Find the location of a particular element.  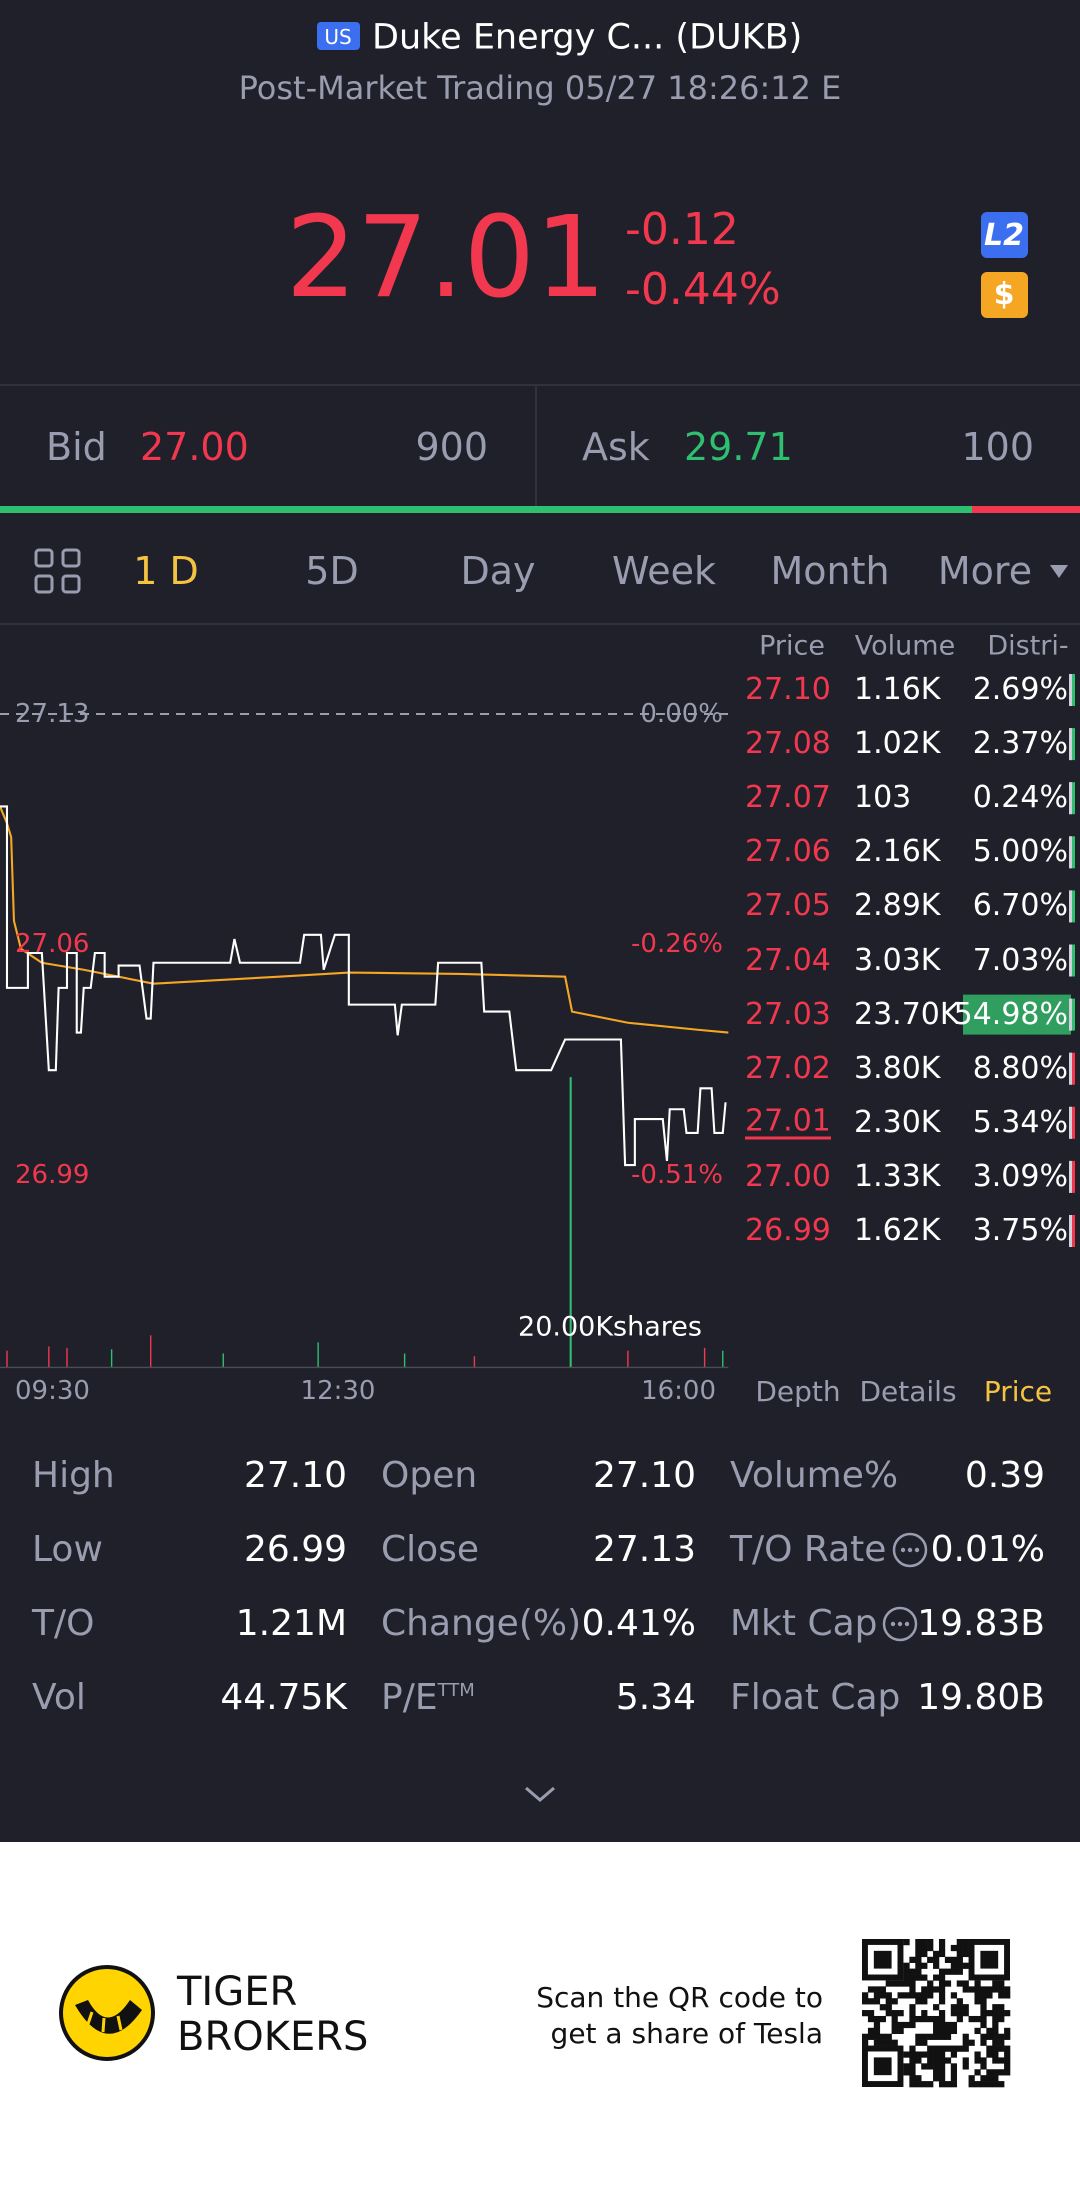

dist-bar-base is located at coordinates (1070, 798).